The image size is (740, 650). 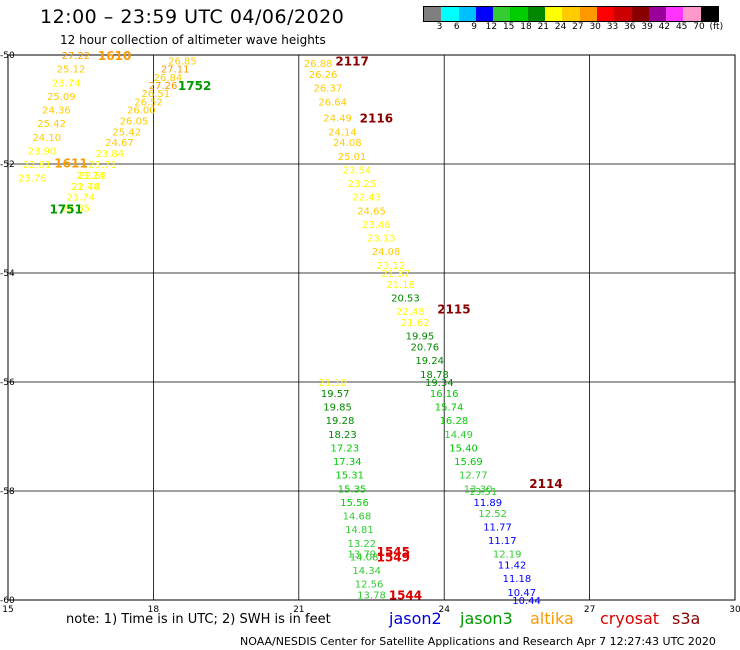 What do you see at coordinates (32, 179) in the screenshot?
I see `swh-value-label: 23.76` at bounding box center [32, 179].